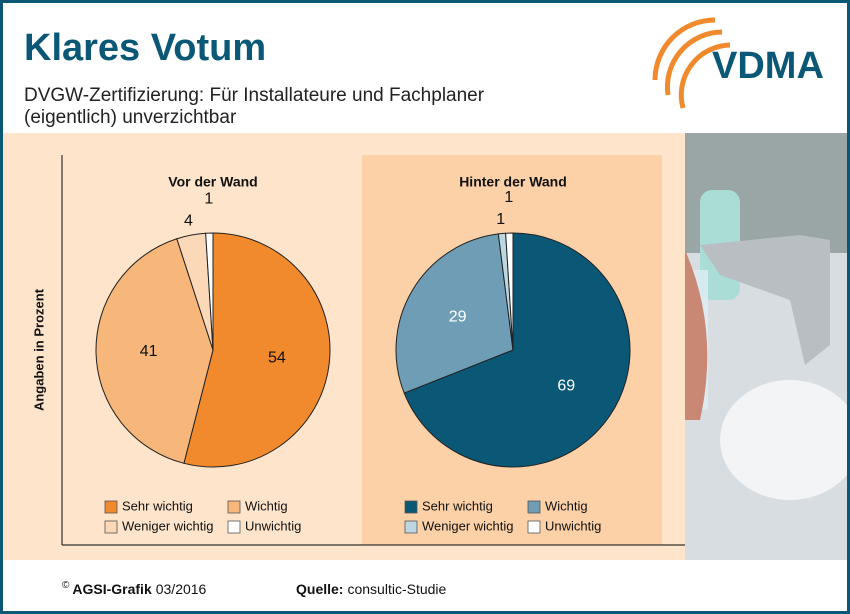  What do you see at coordinates (38, 349) in the screenshot?
I see `axis-label: Angaben in Prozent` at bounding box center [38, 349].